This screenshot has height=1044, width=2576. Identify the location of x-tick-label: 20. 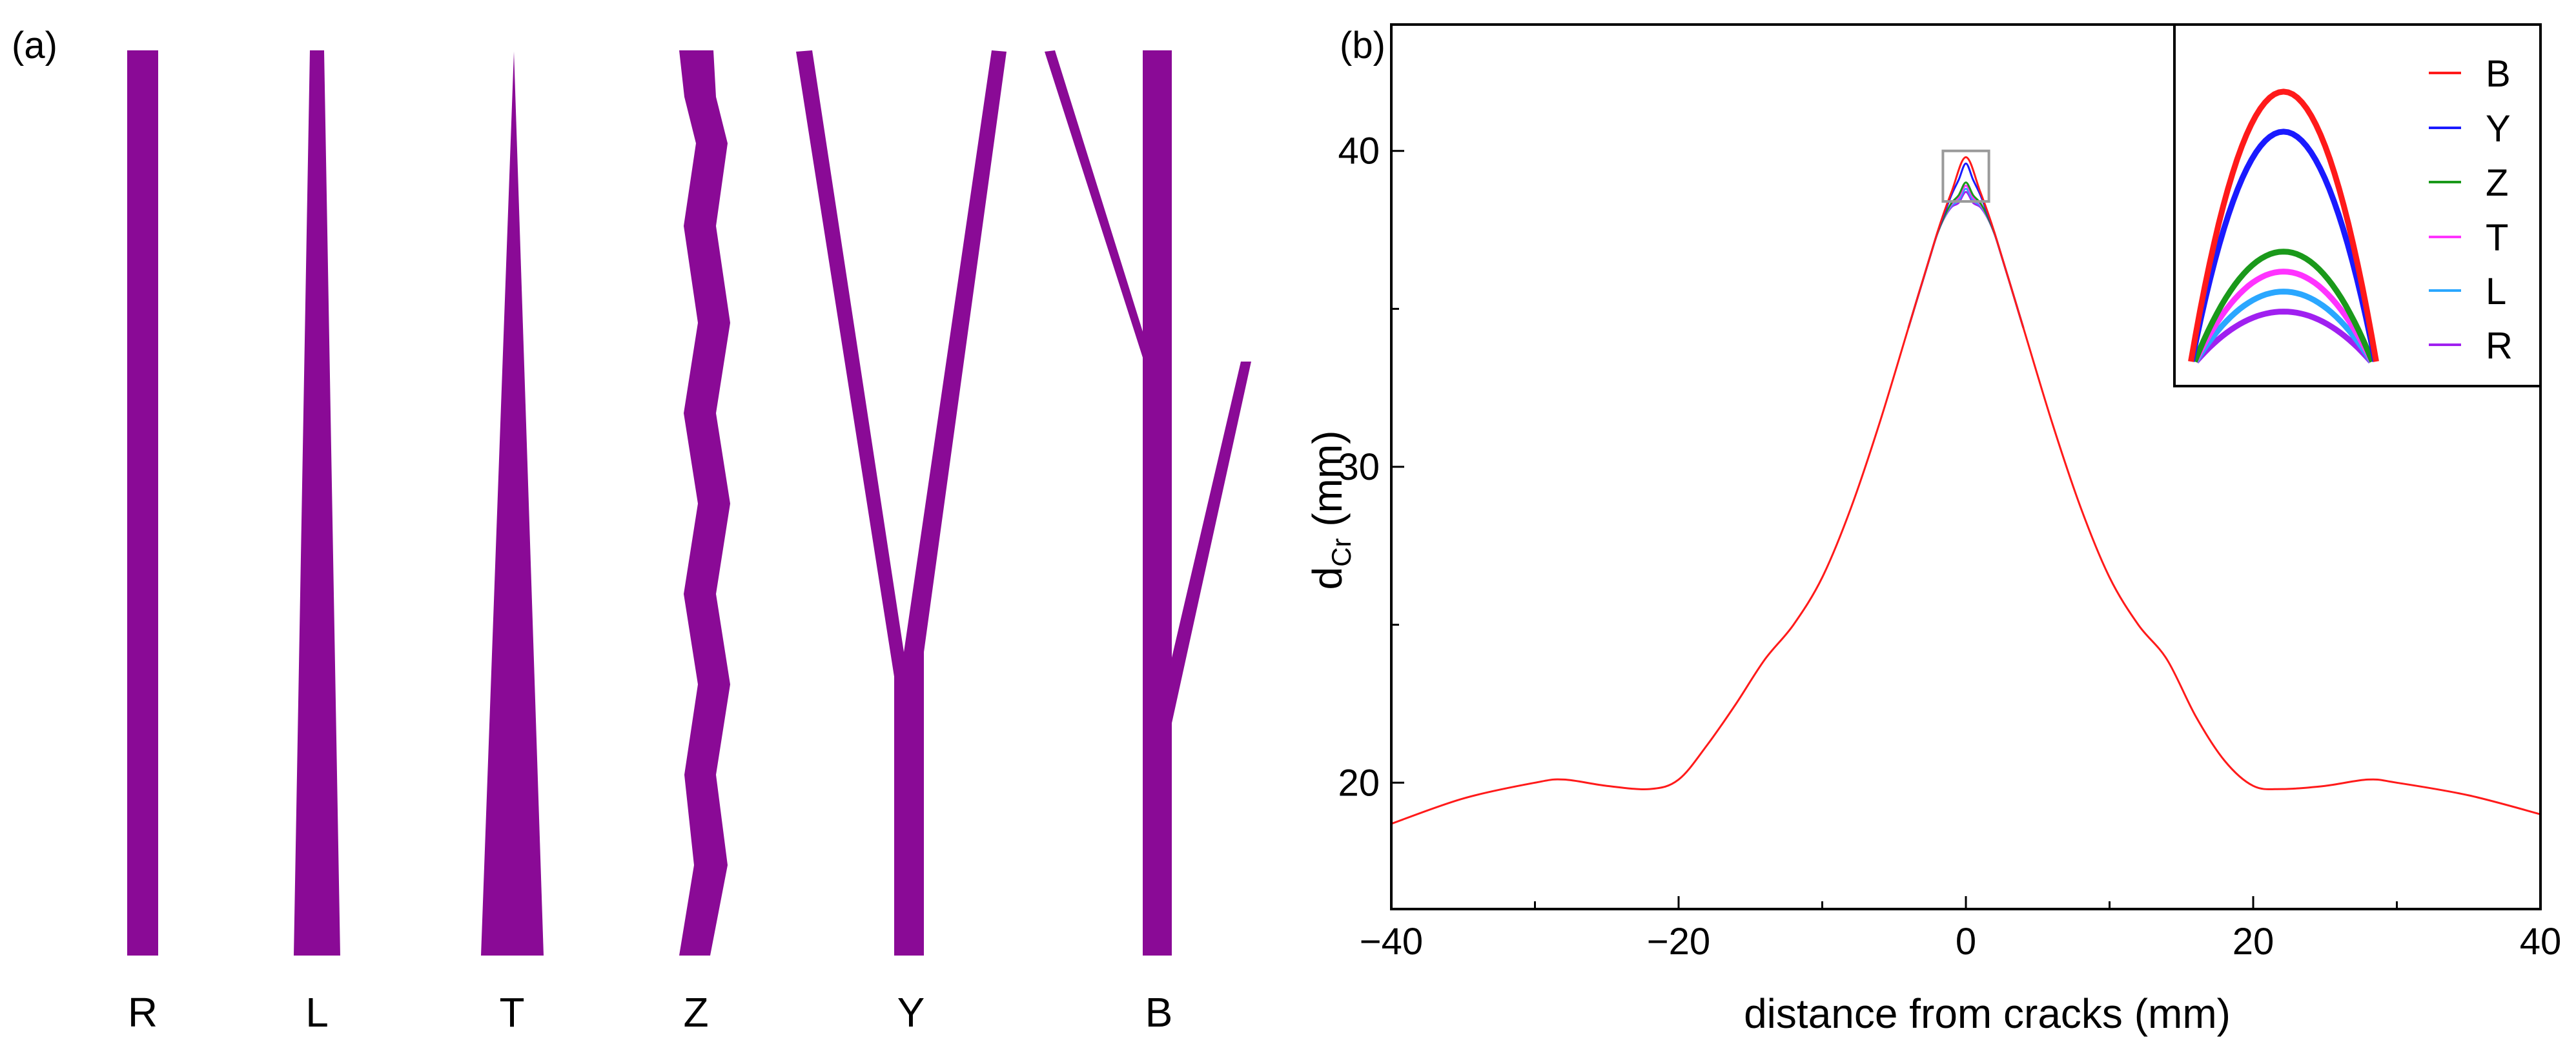
(2253, 942).